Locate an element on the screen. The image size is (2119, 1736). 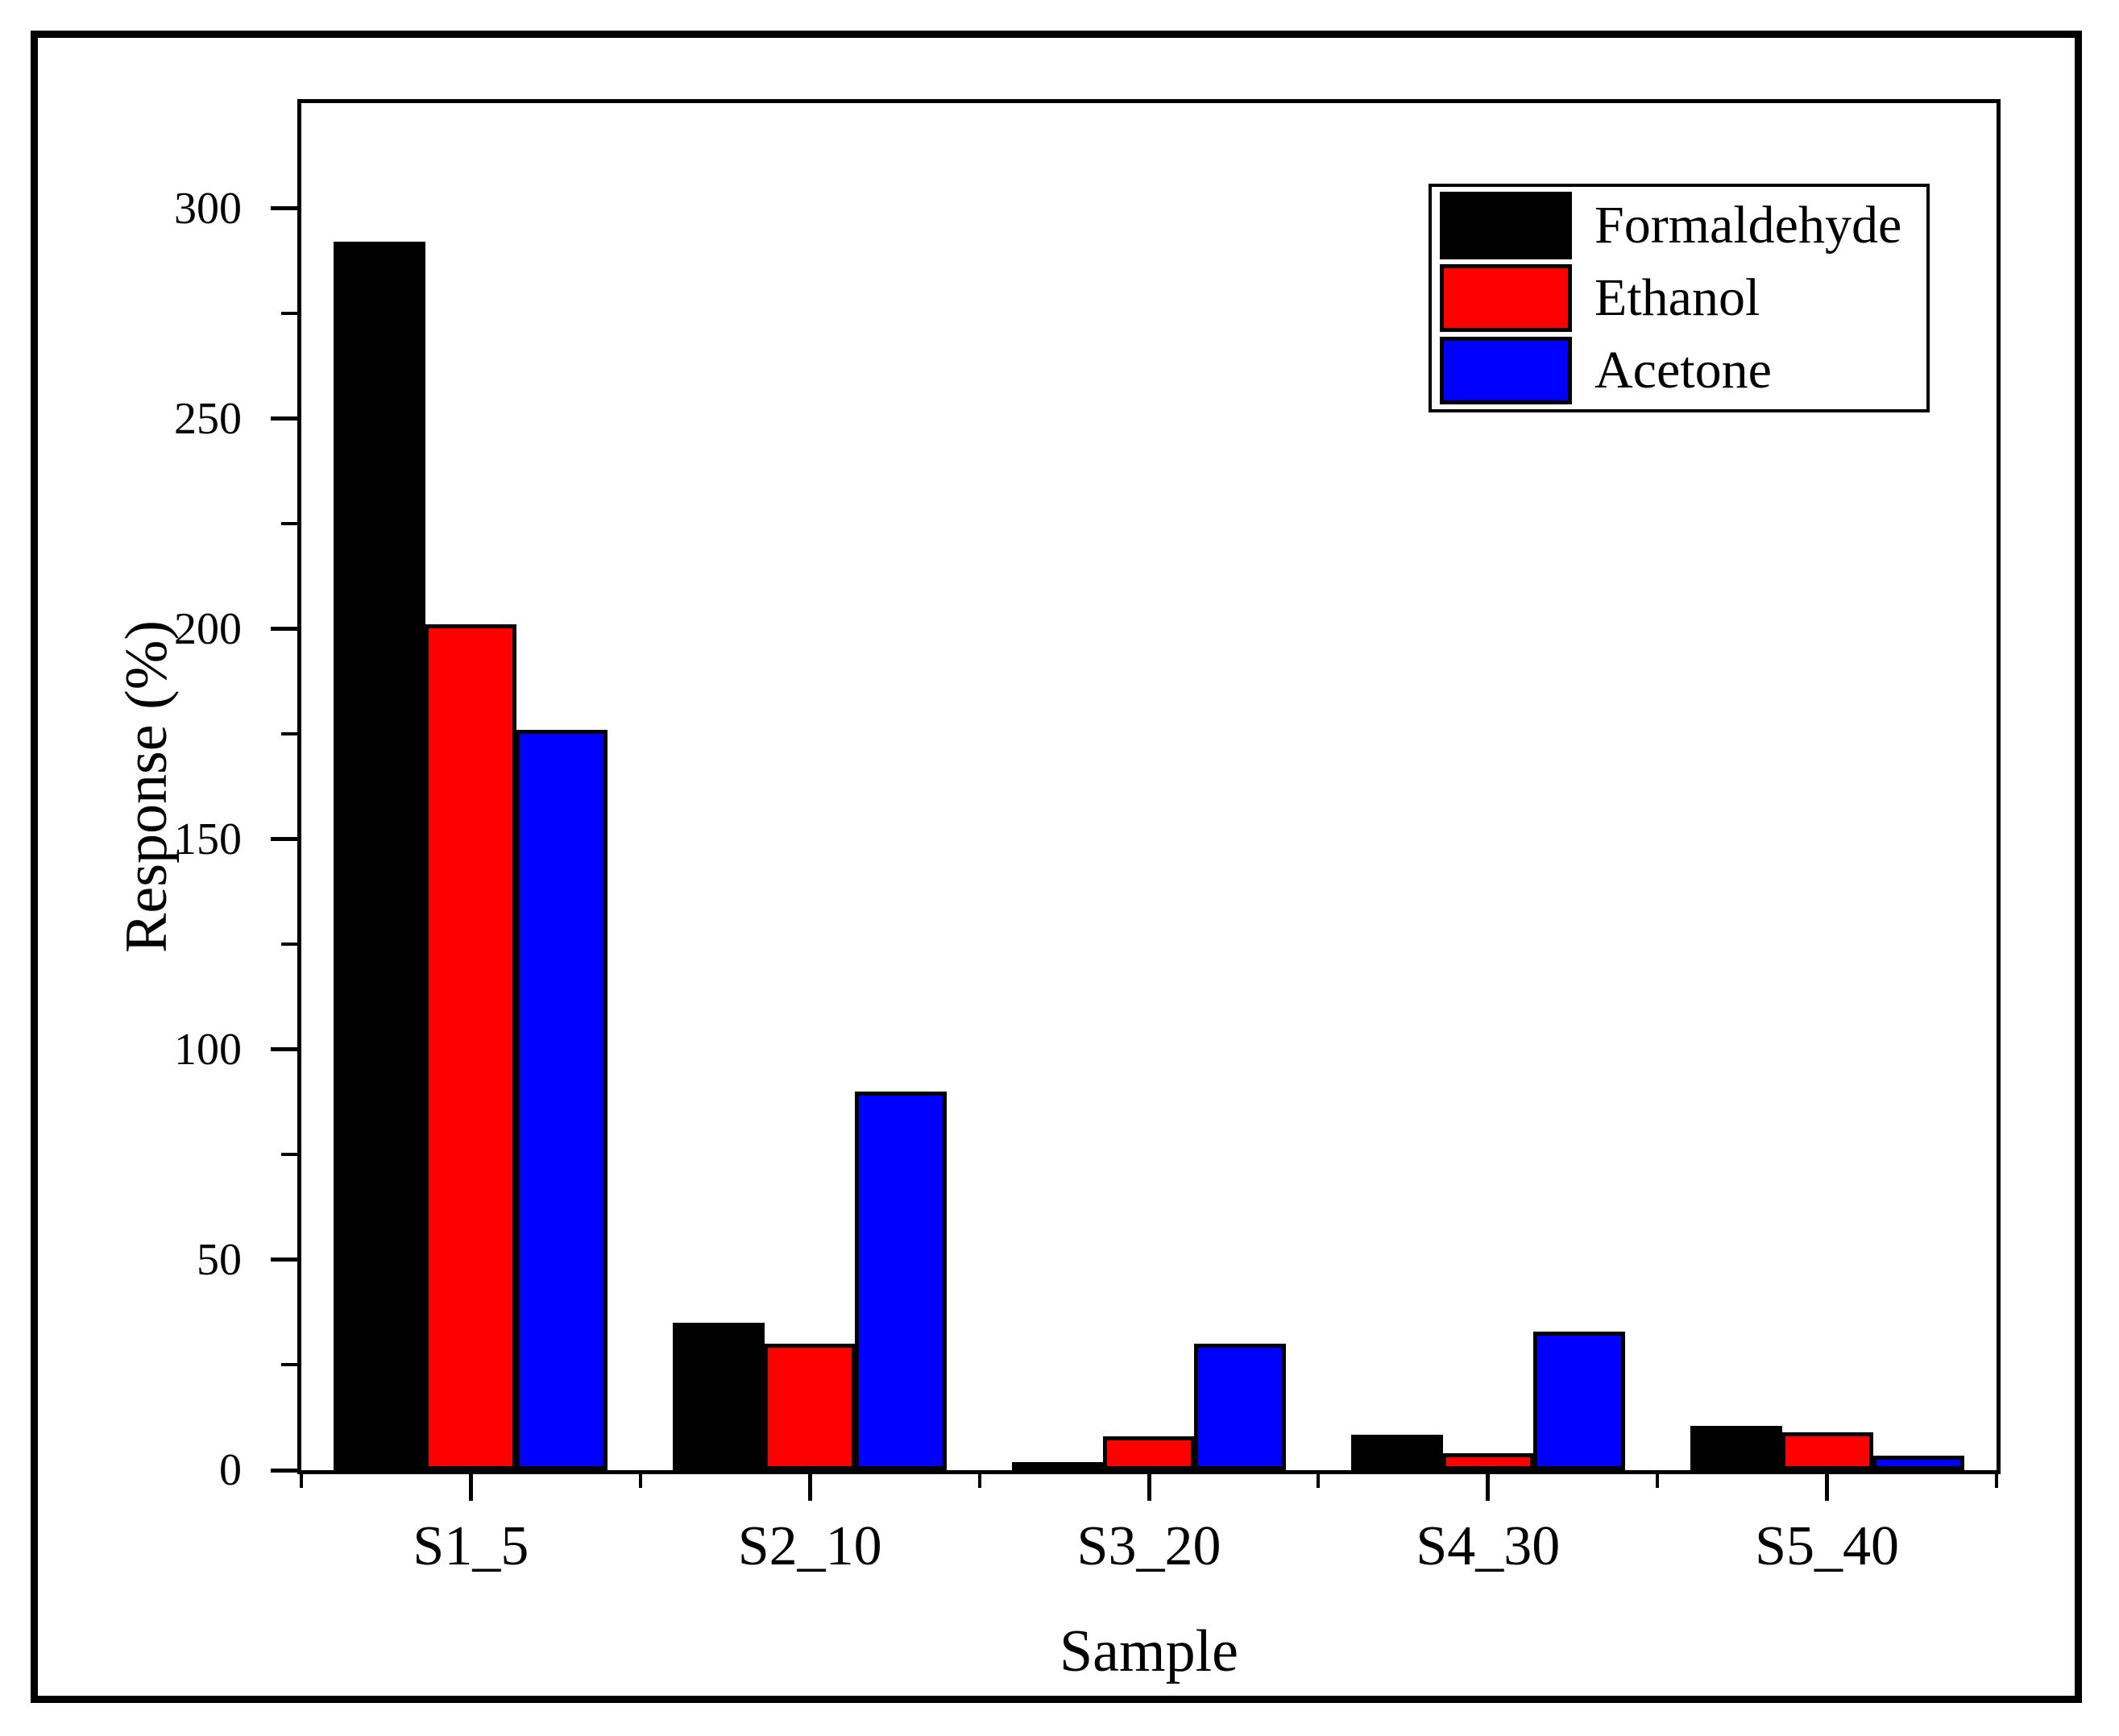
y-tick-label-250: 250 is located at coordinates (208, 418).